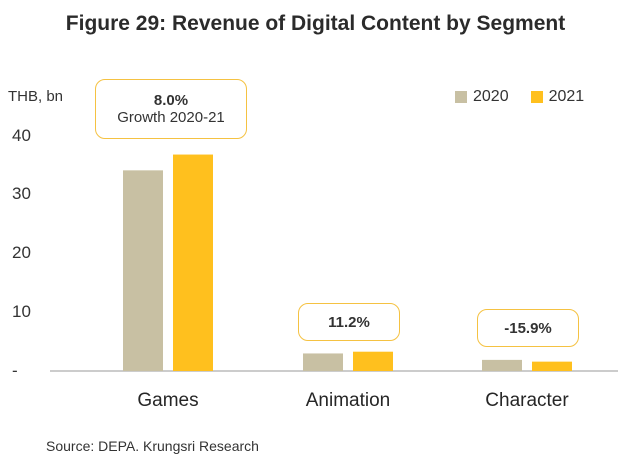 Image resolution: width=631 pixels, height=466 pixels. What do you see at coordinates (143, 270) in the screenshot?
I see `bar-games-2020` at bounding box center [143, 270].